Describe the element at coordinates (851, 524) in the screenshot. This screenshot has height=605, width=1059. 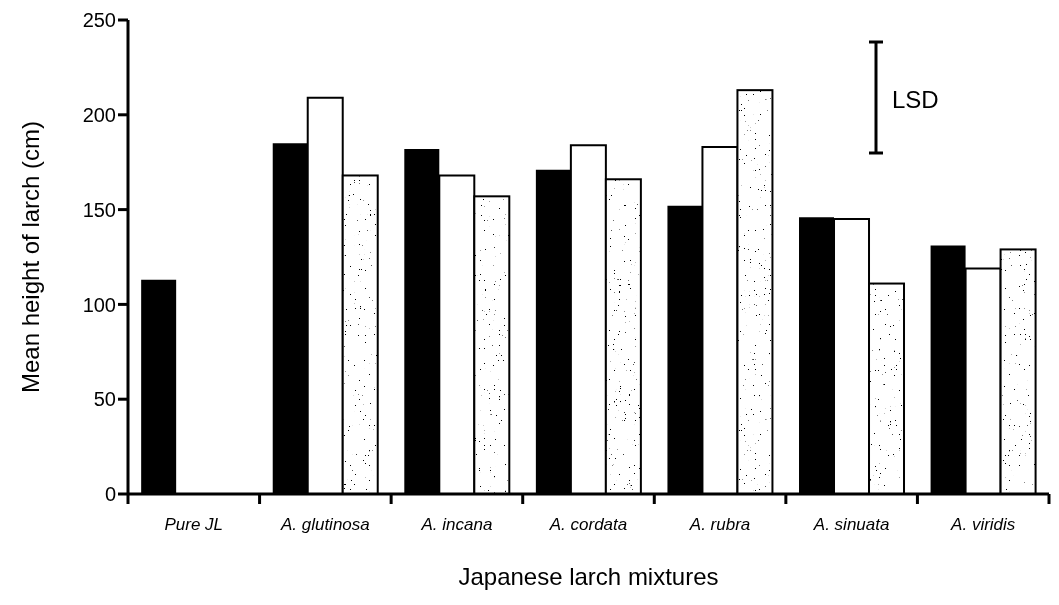
I see `x-tick-label: A. sinuata` at that location.